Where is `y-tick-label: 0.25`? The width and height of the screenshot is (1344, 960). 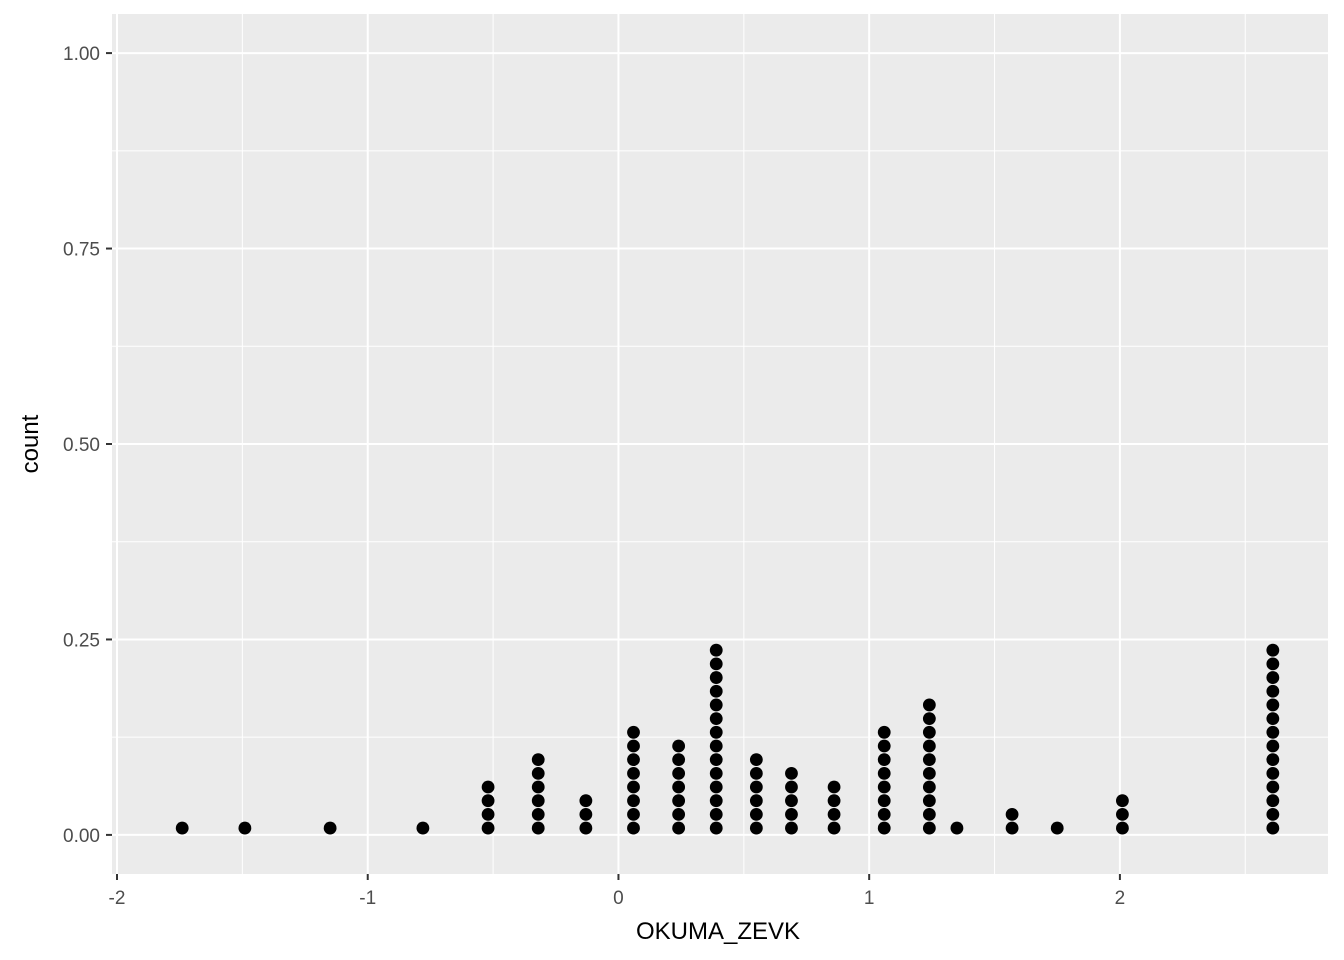 y-tick-label: 0.25 is located at coordinates (81, 640).